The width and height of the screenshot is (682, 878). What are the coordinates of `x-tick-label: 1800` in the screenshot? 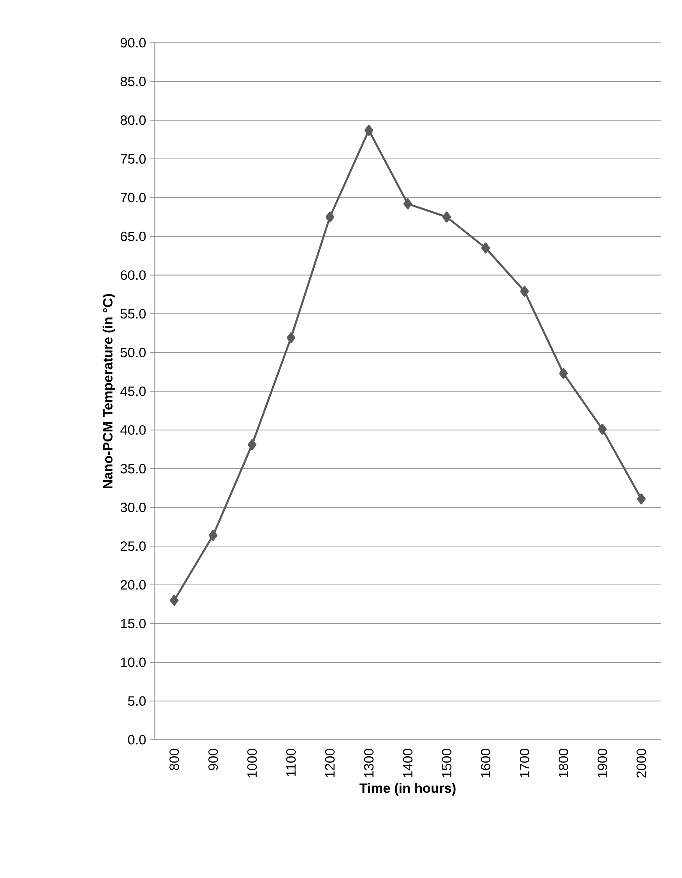 It's located at (563, 763).